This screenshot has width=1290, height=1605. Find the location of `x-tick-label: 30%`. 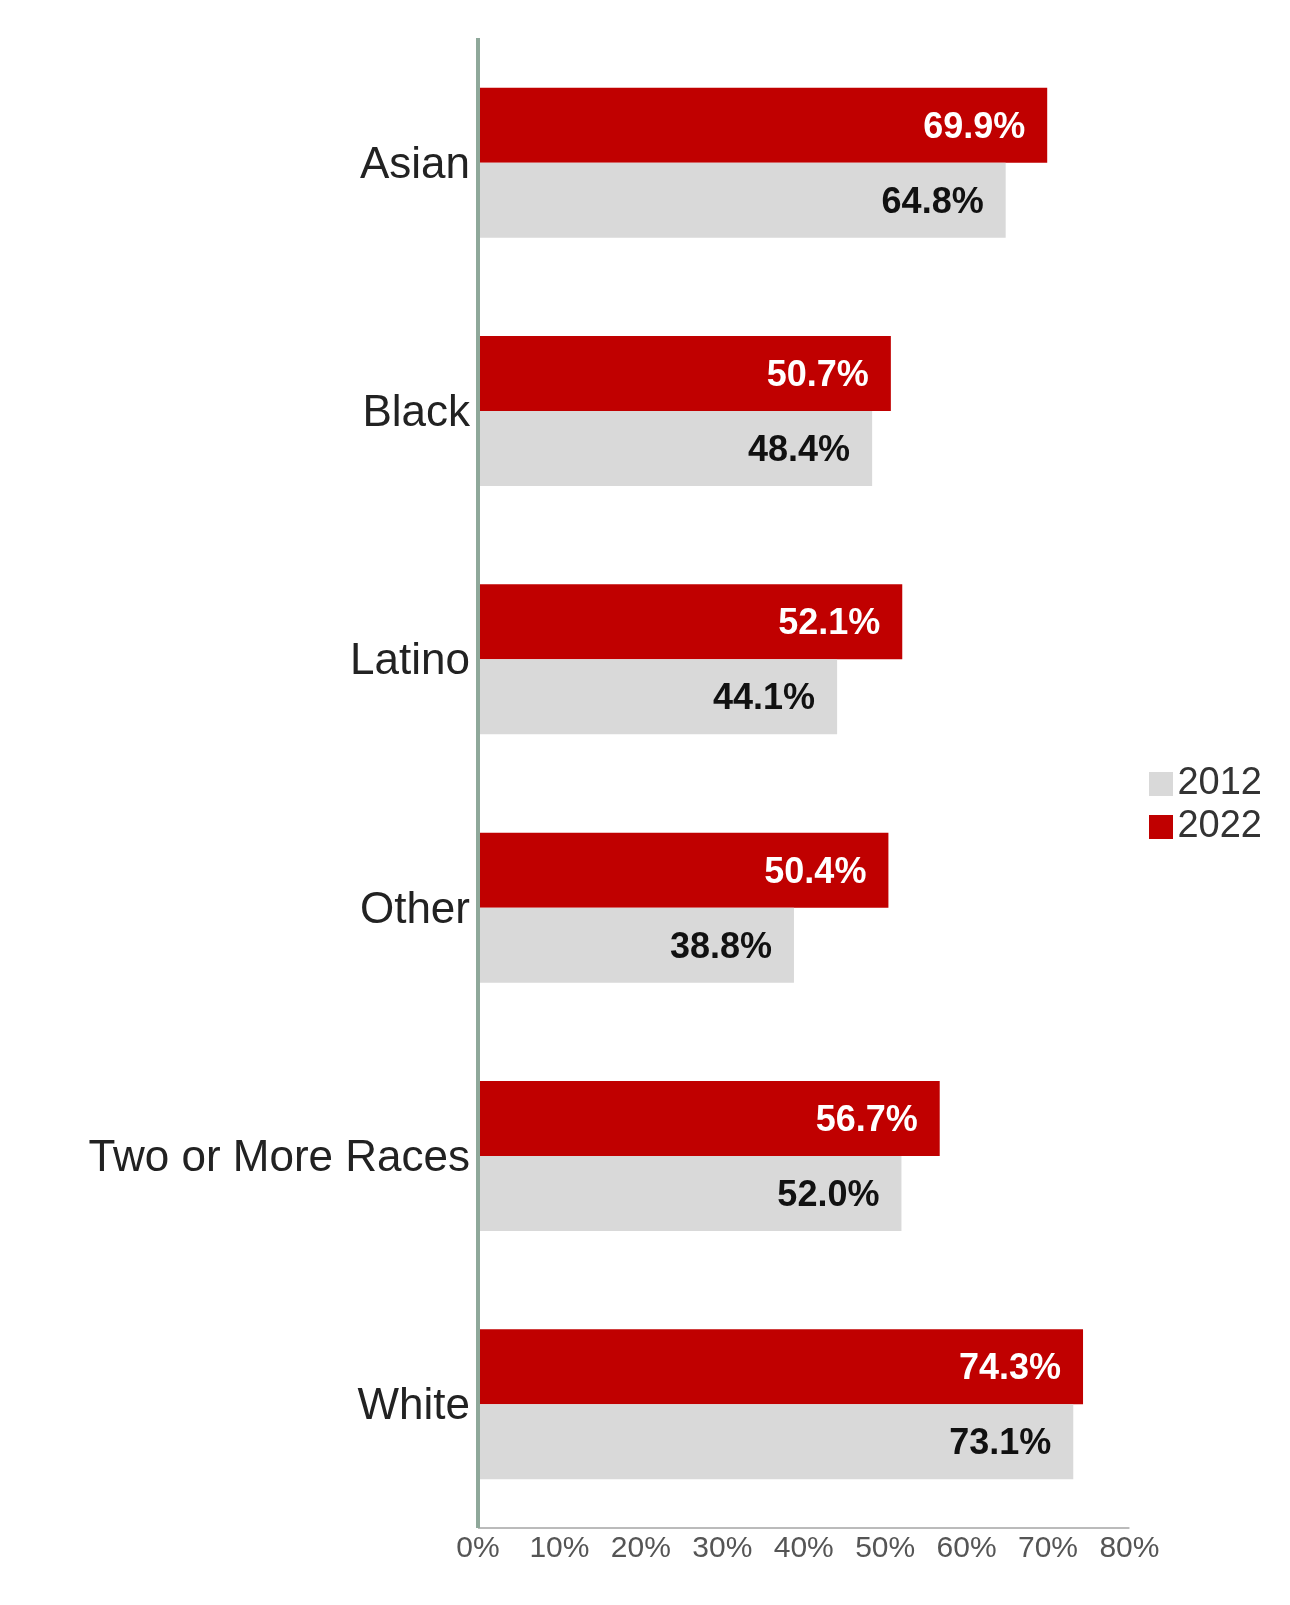

x-tick-label: 30% is located at coordinates (722, 1547).